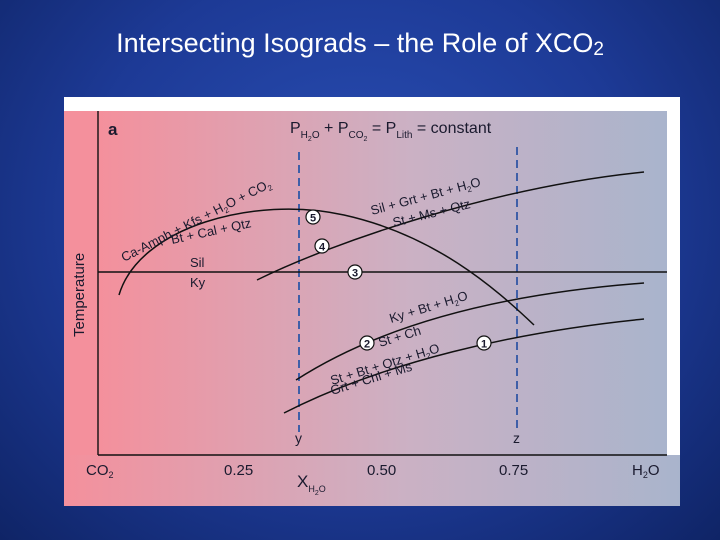 Image resolution: width=720 pixels, height=540 pixels. What do you see at coordinates (360, 44) in the screenshot?
I see `slide-title: Intersecting Isograds – the Role of XCO2` at bounding box center [360, 44].